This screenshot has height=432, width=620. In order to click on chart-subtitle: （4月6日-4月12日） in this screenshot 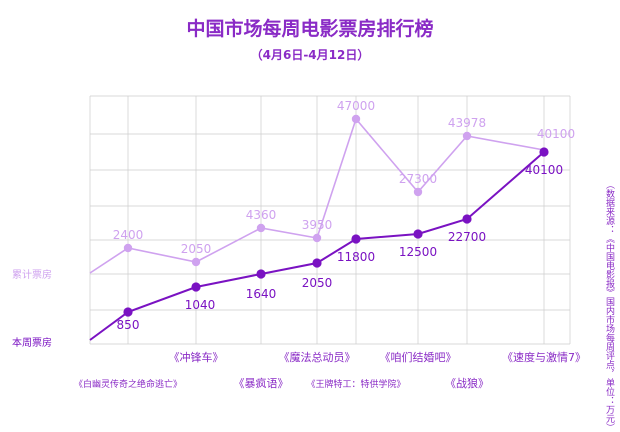, I will do `click(310, 55)`.